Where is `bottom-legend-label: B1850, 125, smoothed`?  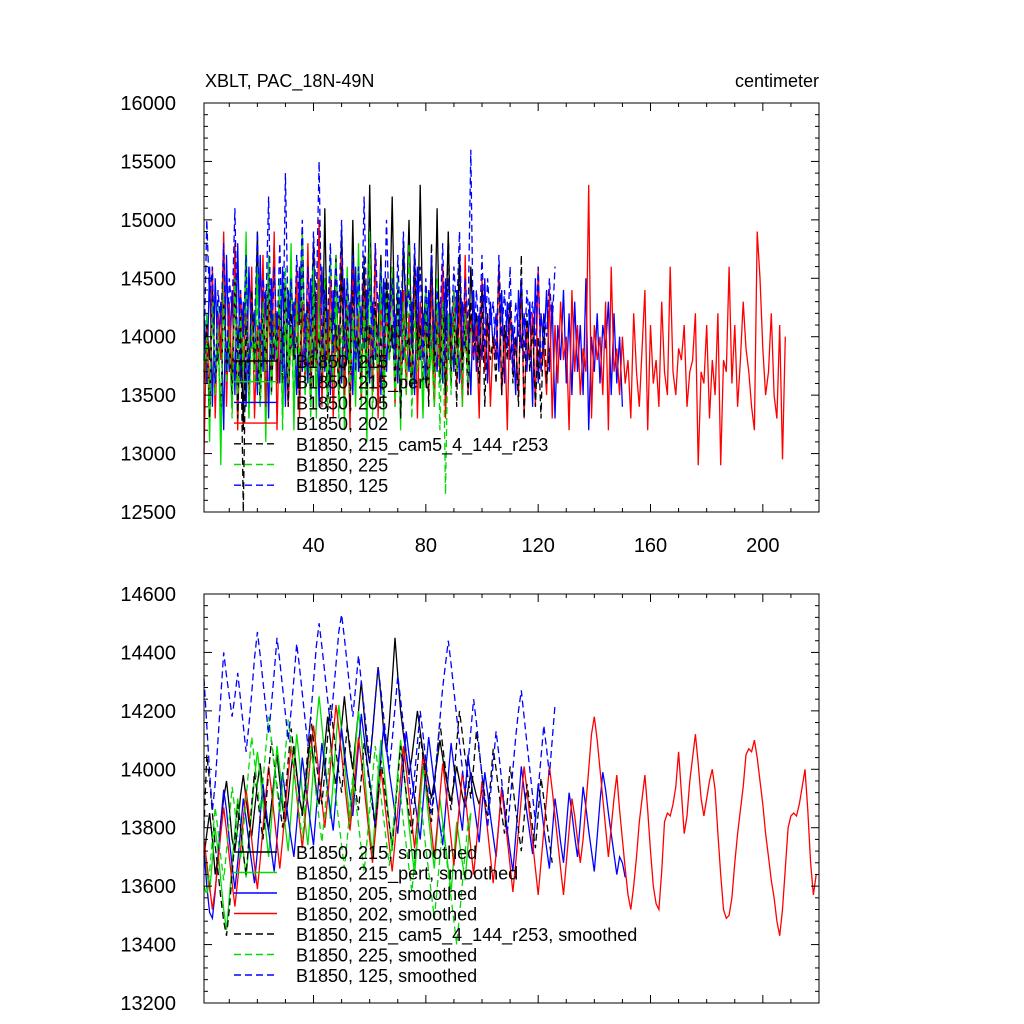 bottom-legend-label: B1850, 125, smoothed is located at coordinates (386, 976).